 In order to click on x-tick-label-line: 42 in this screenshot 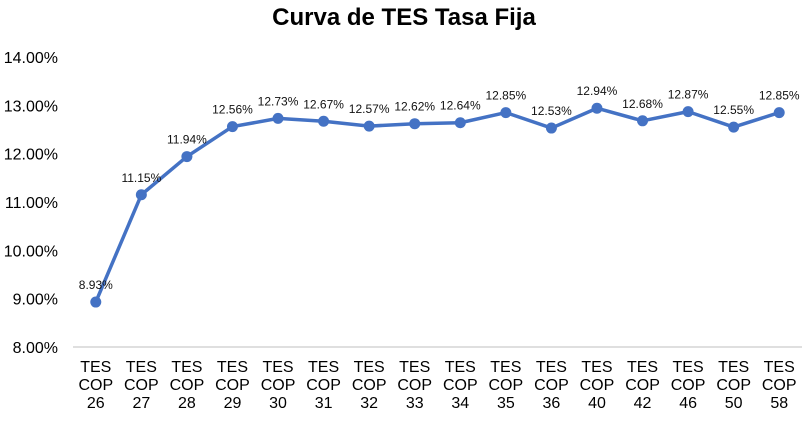, I will do `click(643, 403)`.